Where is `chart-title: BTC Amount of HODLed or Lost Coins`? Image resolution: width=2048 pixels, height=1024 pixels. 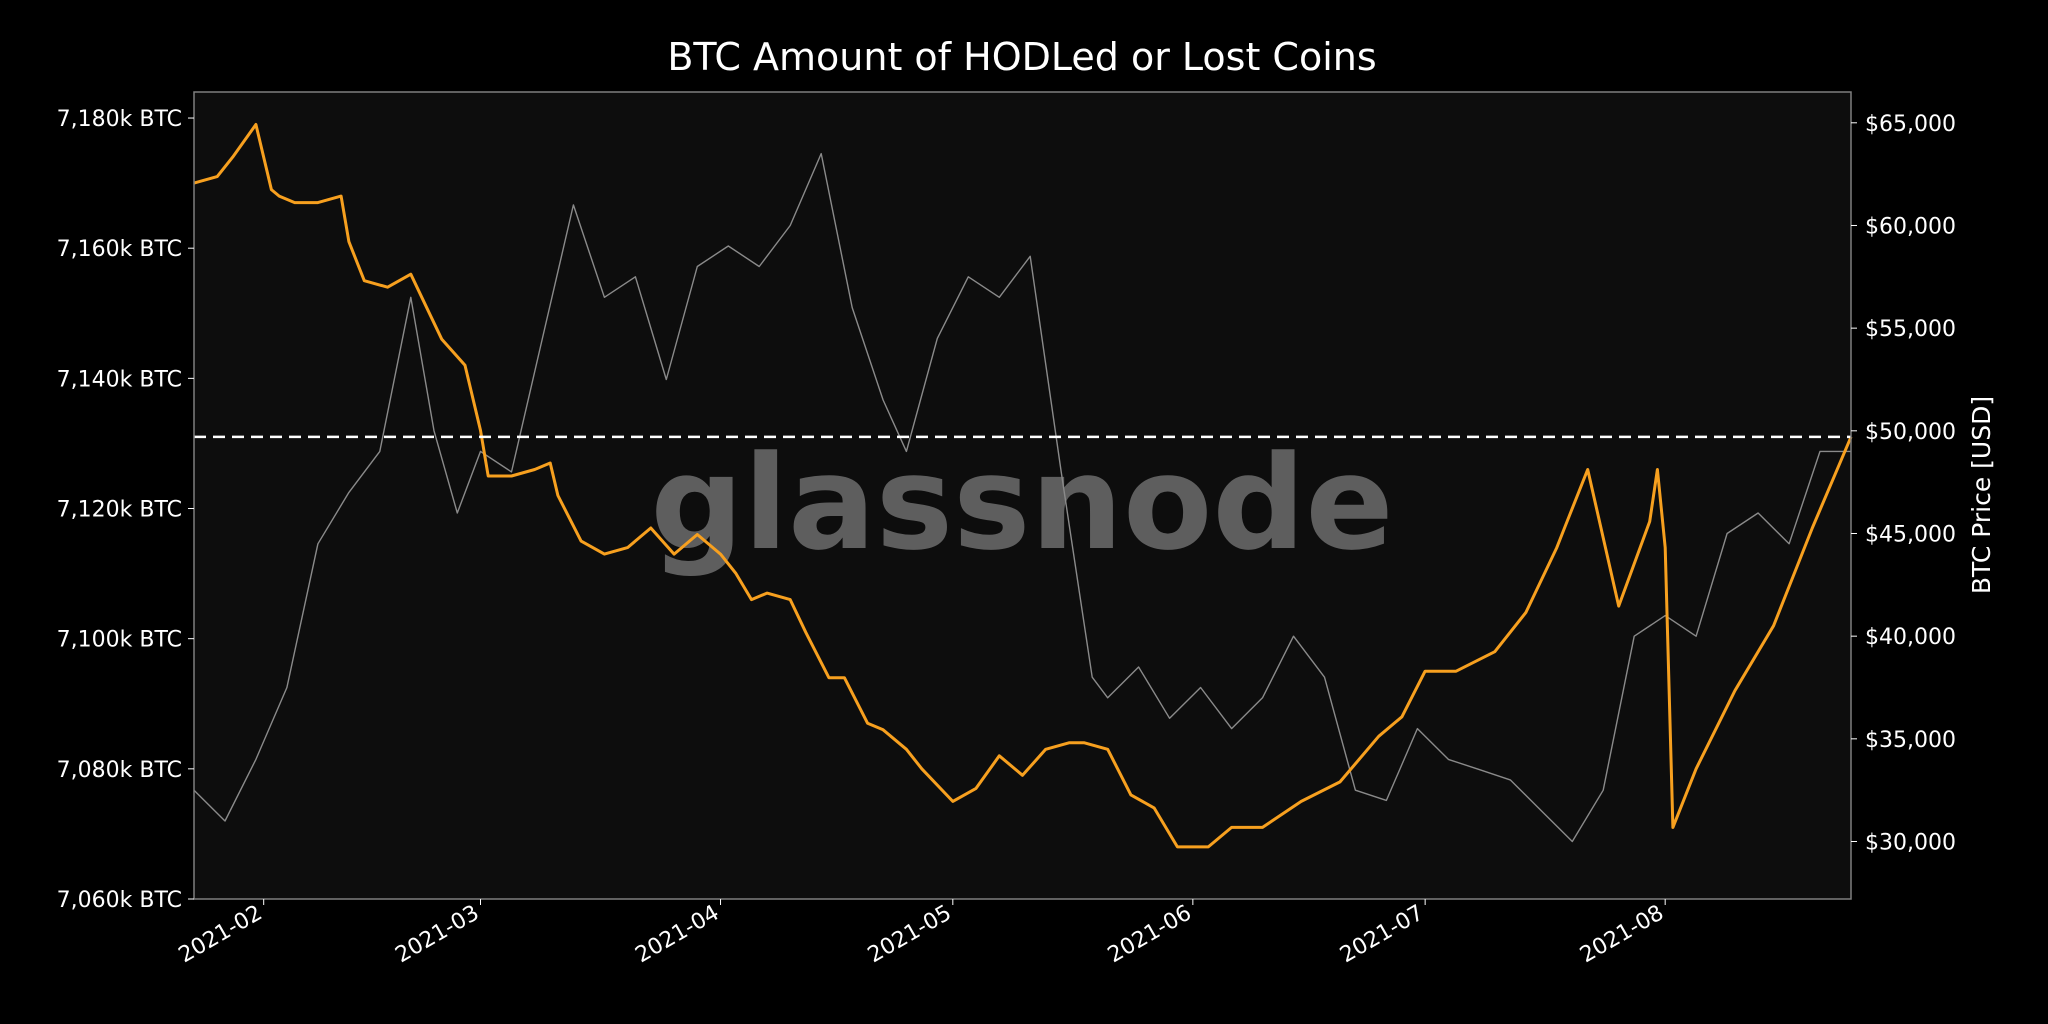
chart-title: BTC Amount of HODLed or Lost Coins is located at coordinates (1021, 57).